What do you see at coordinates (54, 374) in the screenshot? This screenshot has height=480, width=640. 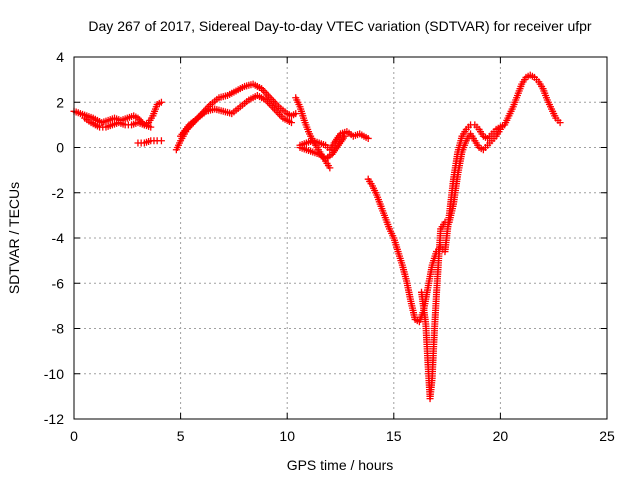 I see `y-tick-label: -10` at bounding box center [54, 374].